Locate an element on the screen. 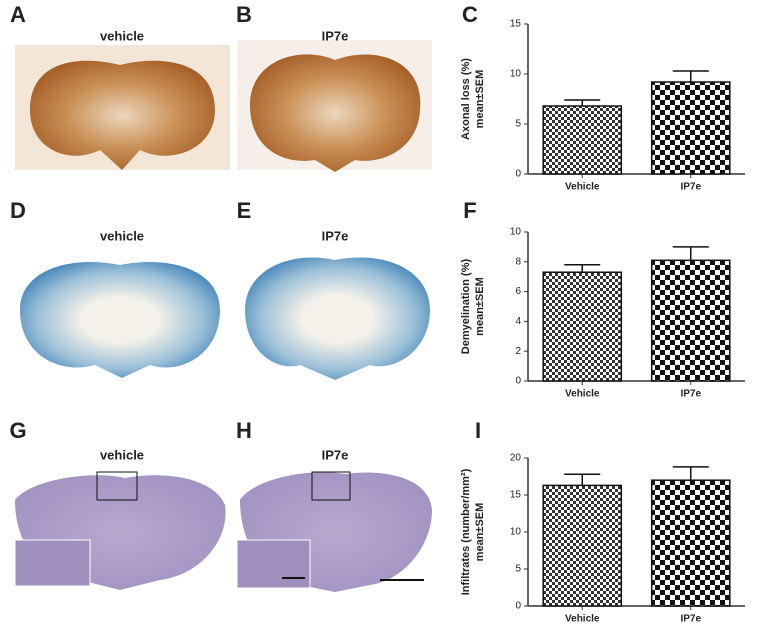  panel-letter: D is located at coordinates (18, 210).